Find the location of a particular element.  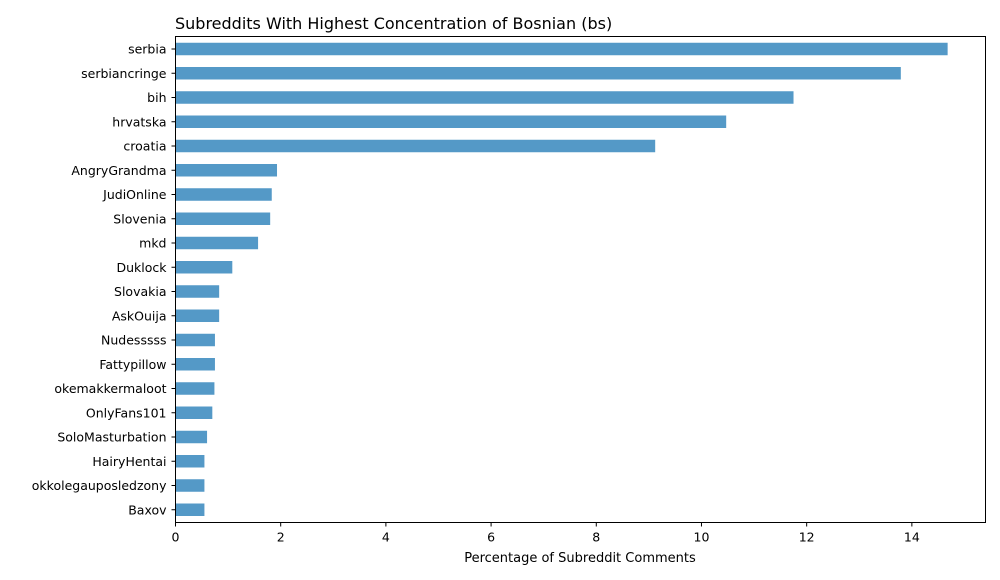

y-tick-label: AngryGrandma is located at coordinates (118, 170).